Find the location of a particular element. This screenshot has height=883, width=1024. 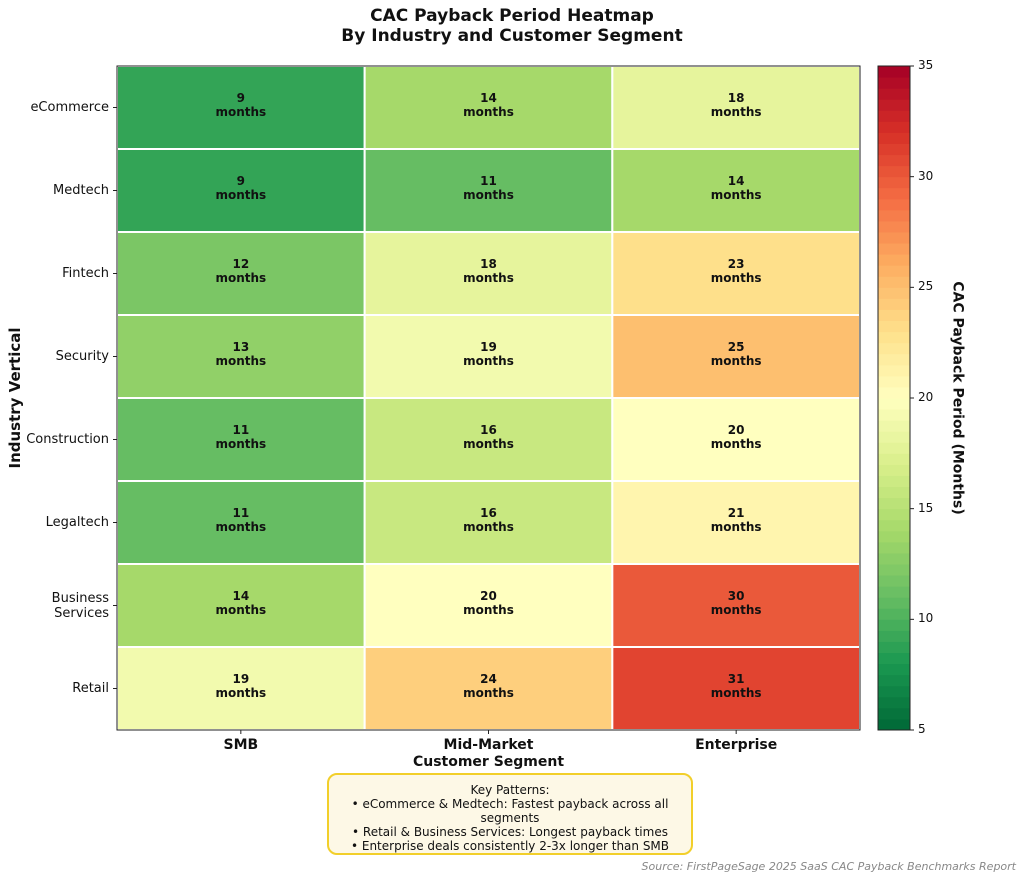

y-tick-label: Retail is located at coordinates (90, 688).